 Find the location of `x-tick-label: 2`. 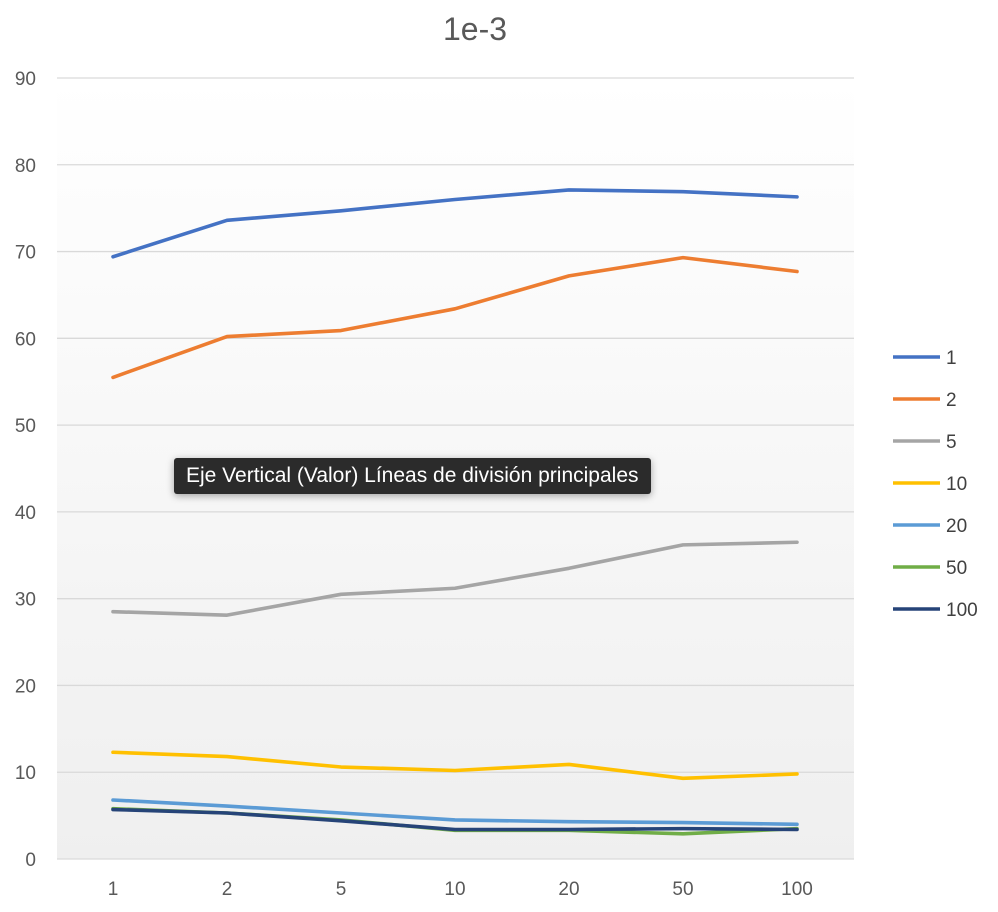

x-tick-label: 2 is located at coordinates (227, 889).